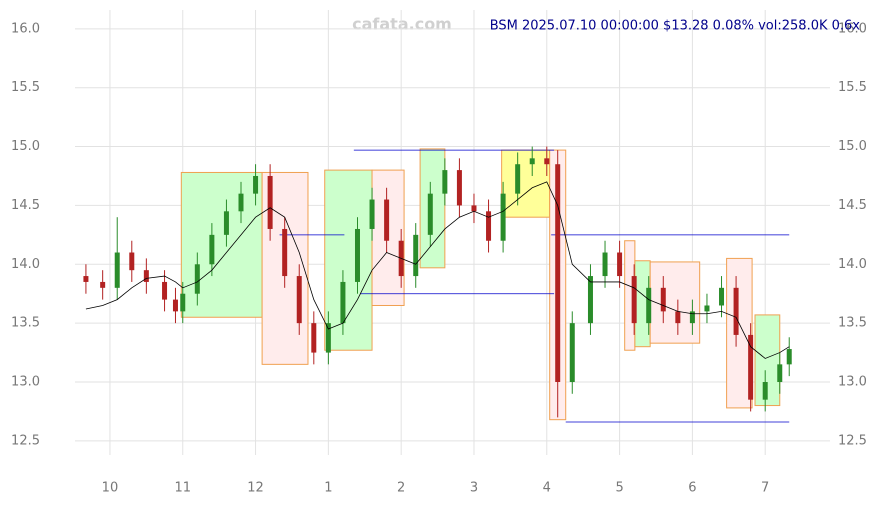  What do you see at coordinates (852, 440) in the screenshot?
I see `y-tick-label-right: 12.5` at bounding box center [852, 440].